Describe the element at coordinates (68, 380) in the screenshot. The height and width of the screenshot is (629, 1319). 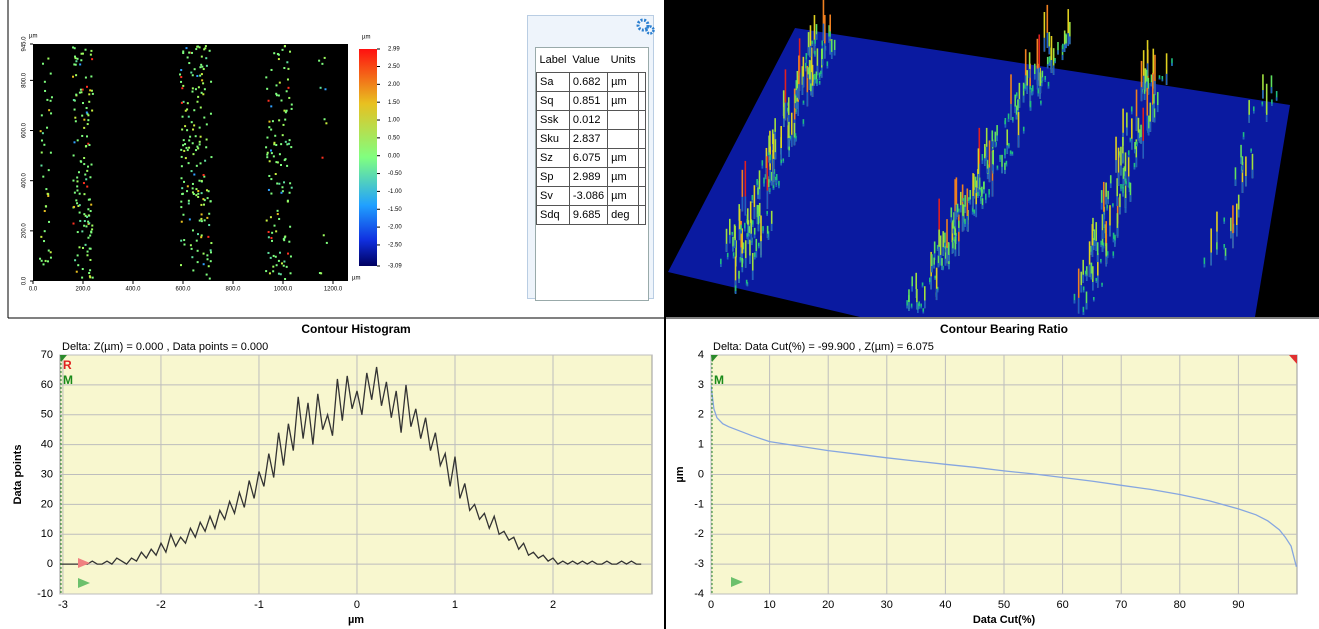
I see `marker-label: M` at that location.